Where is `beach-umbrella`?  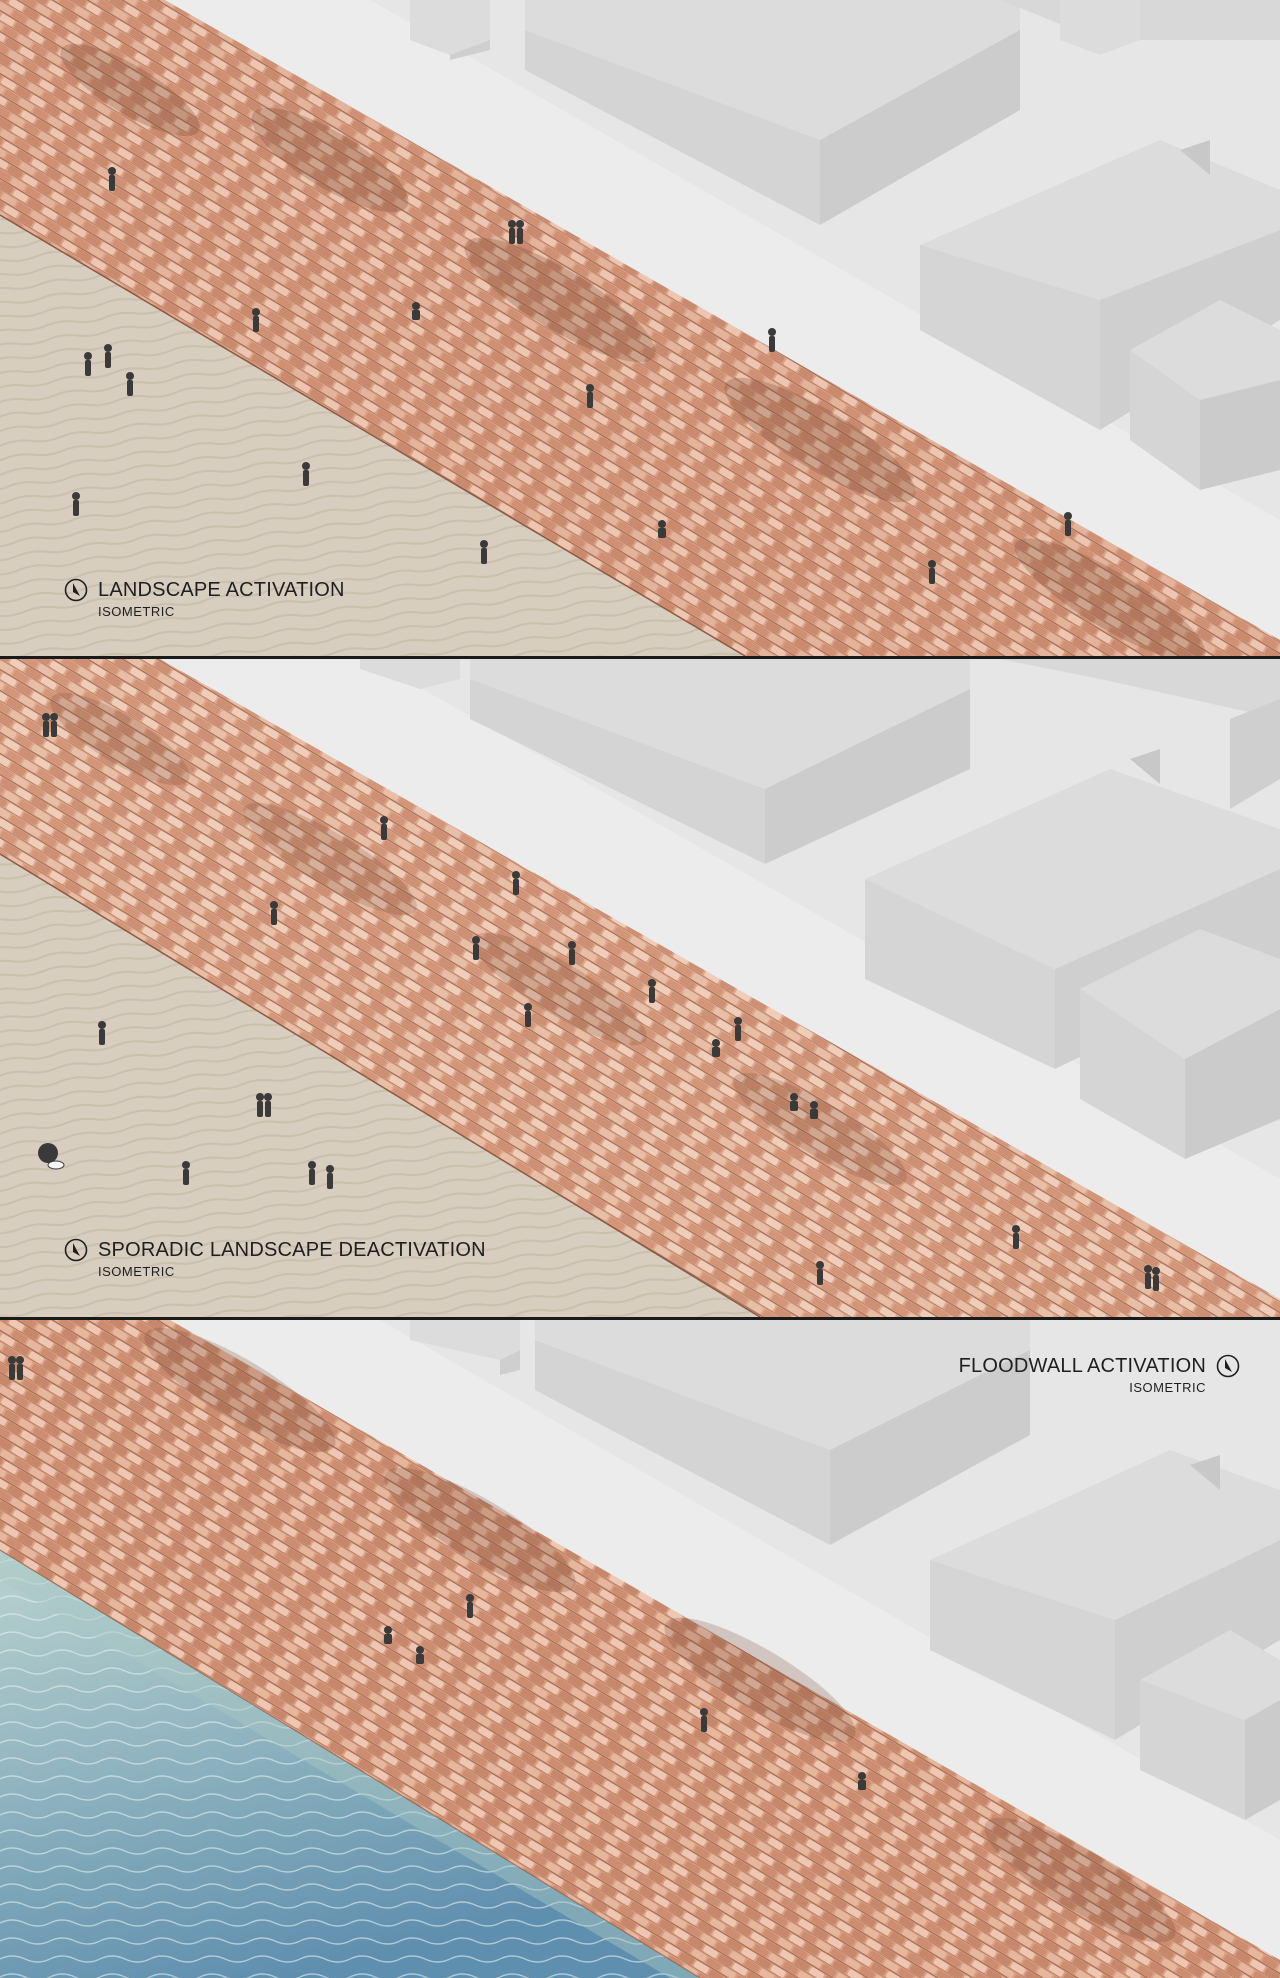 beach-umbrella is located at coordinates (51, 1156).